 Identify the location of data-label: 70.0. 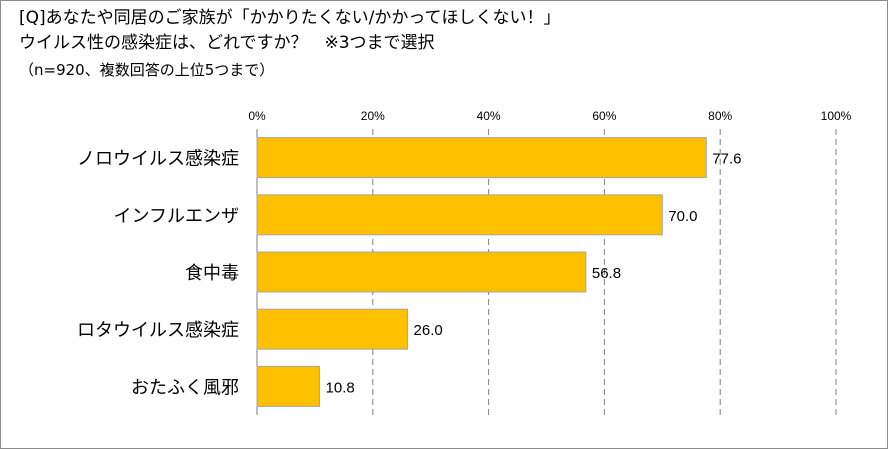
(682, 216).